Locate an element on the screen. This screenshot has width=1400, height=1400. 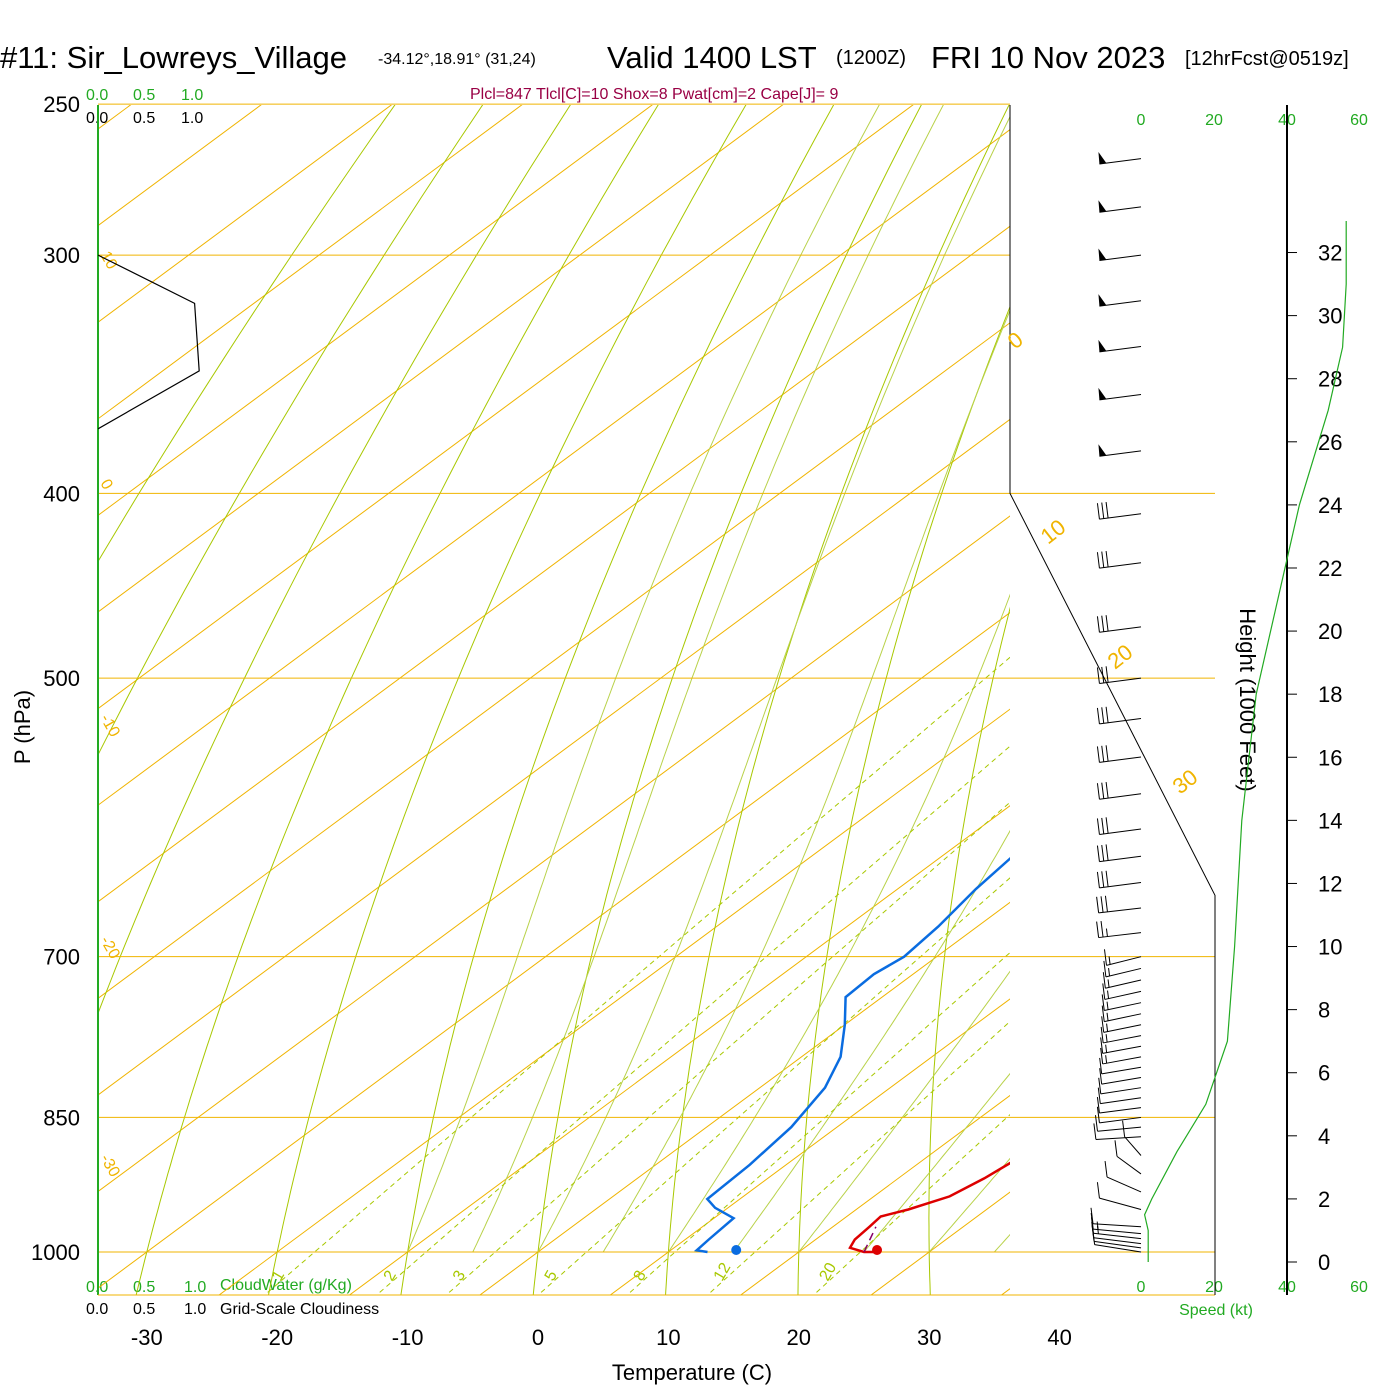
height-axis-label: Height (1000 Feet) is located at coordinates (1247, 699).